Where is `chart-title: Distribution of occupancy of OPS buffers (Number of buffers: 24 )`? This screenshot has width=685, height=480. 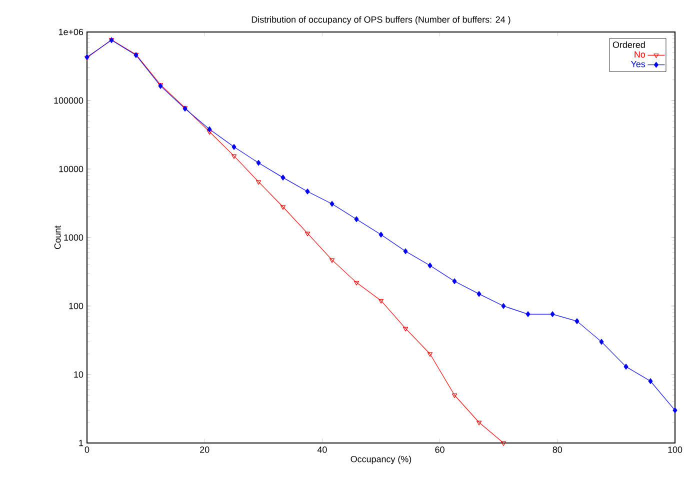 chart-title: Distribution of occupancy of OPS buffers (Number of buffers: 24 ) is located at coordinates (381, 20).